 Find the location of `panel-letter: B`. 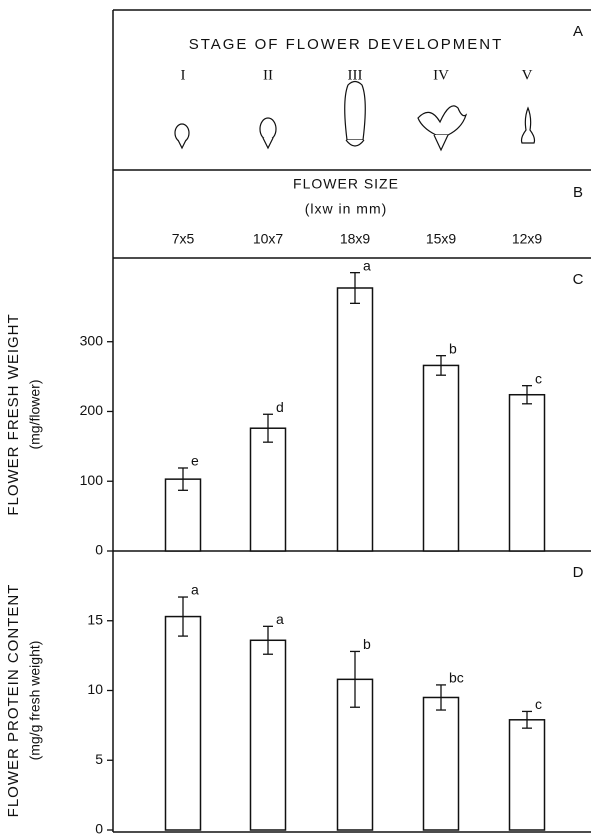

panel-letter: B is located at coordinates (578, 192).